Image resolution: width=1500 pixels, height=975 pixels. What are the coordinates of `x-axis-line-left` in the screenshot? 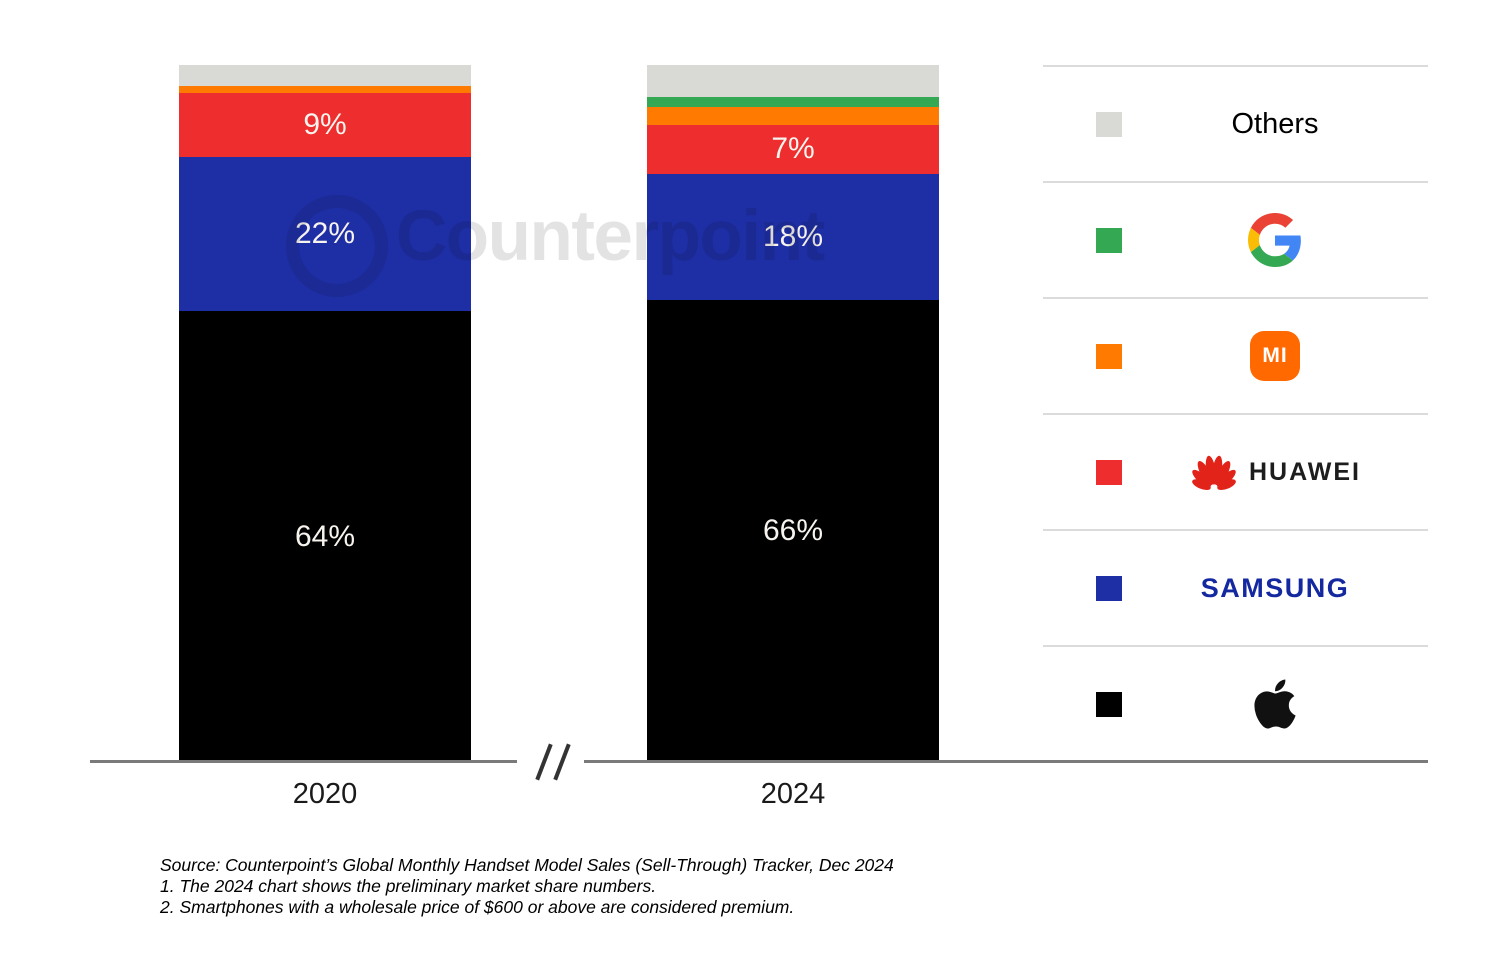 It's located at (303, 761).